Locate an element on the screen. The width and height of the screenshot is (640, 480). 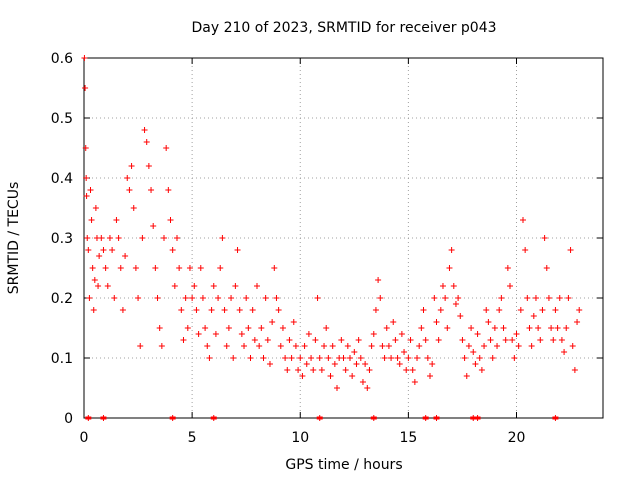
x-tick-label: 5 is located at coordinates (192, 438).